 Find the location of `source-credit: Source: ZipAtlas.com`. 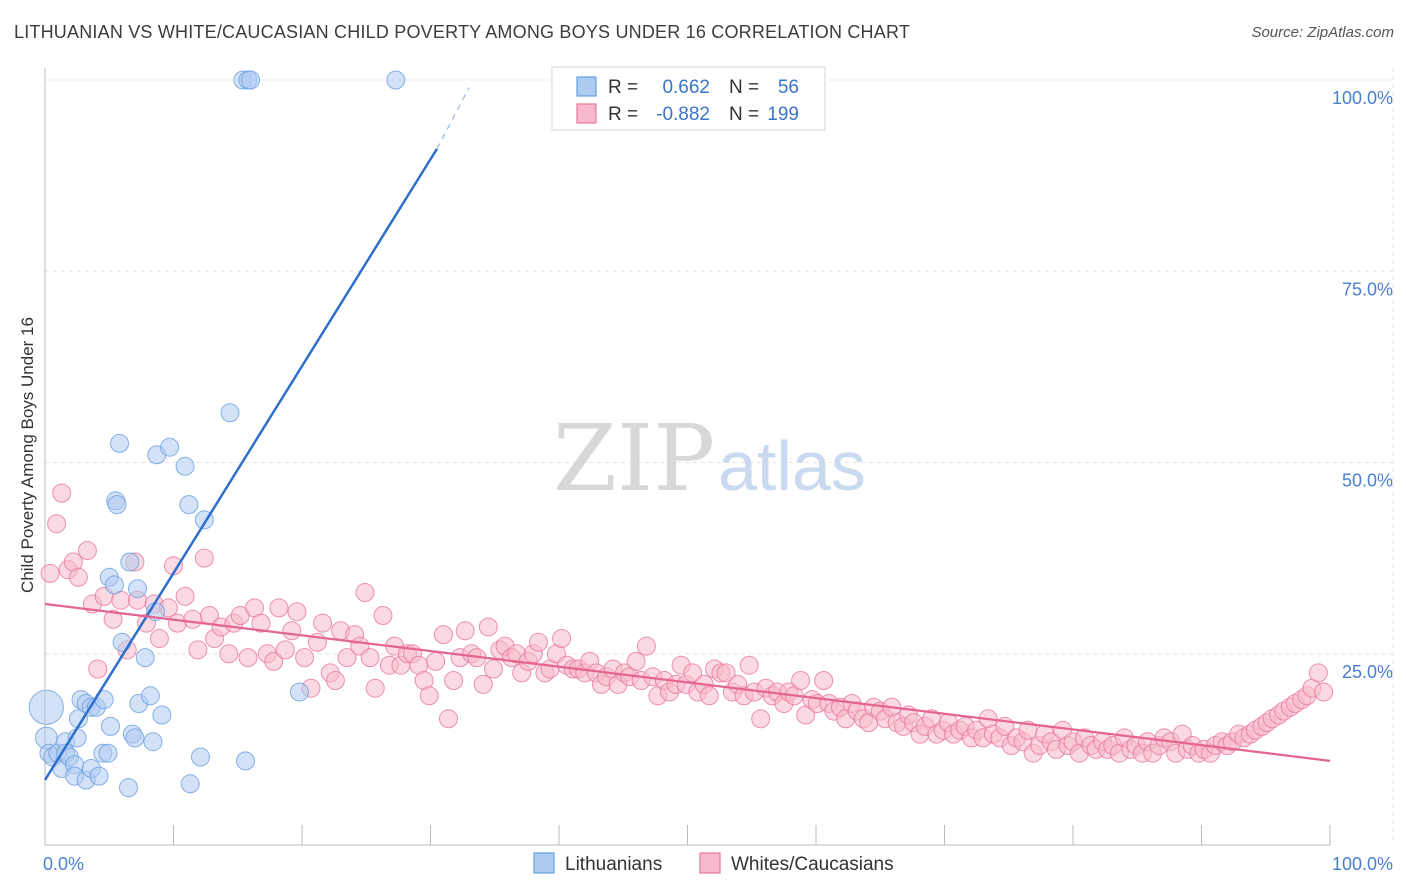

source-credit: Source: ZipAtlas.com is located at coordinates (1322, 32).